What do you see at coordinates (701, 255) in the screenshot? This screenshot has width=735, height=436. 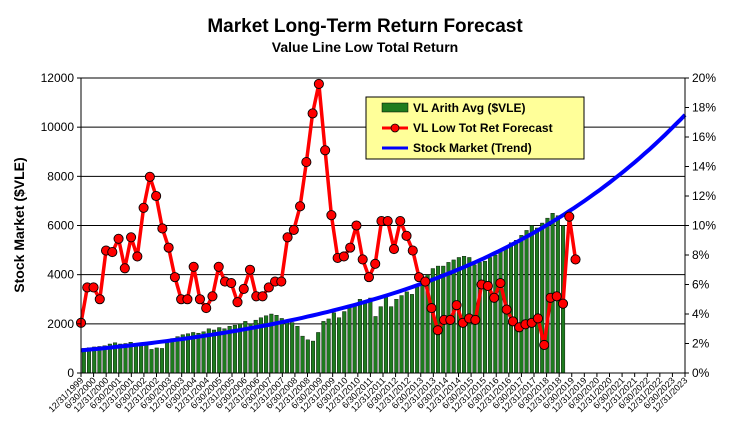 I see `y2-tick-label: 8%` at bounding box center [701, 255].